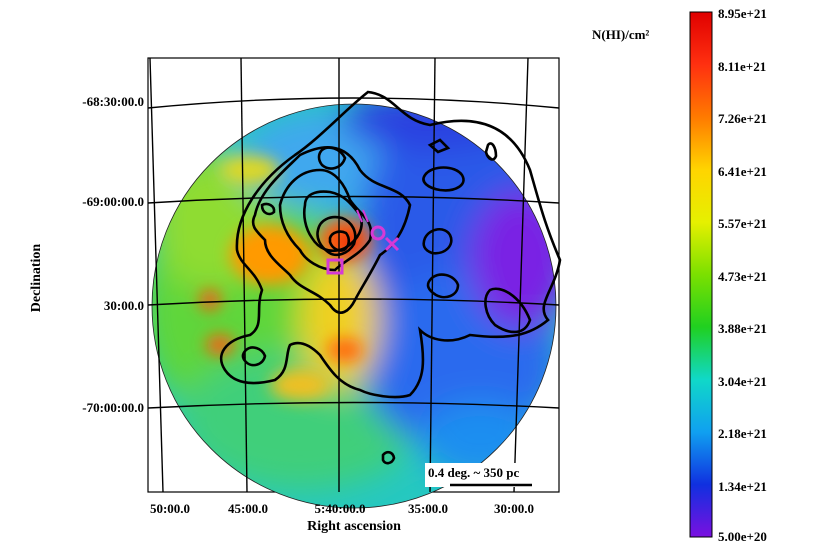  Describe the element at coordinates (354, 526) in the screenshot. I see `x-axis-title: Right ascension` at that location.